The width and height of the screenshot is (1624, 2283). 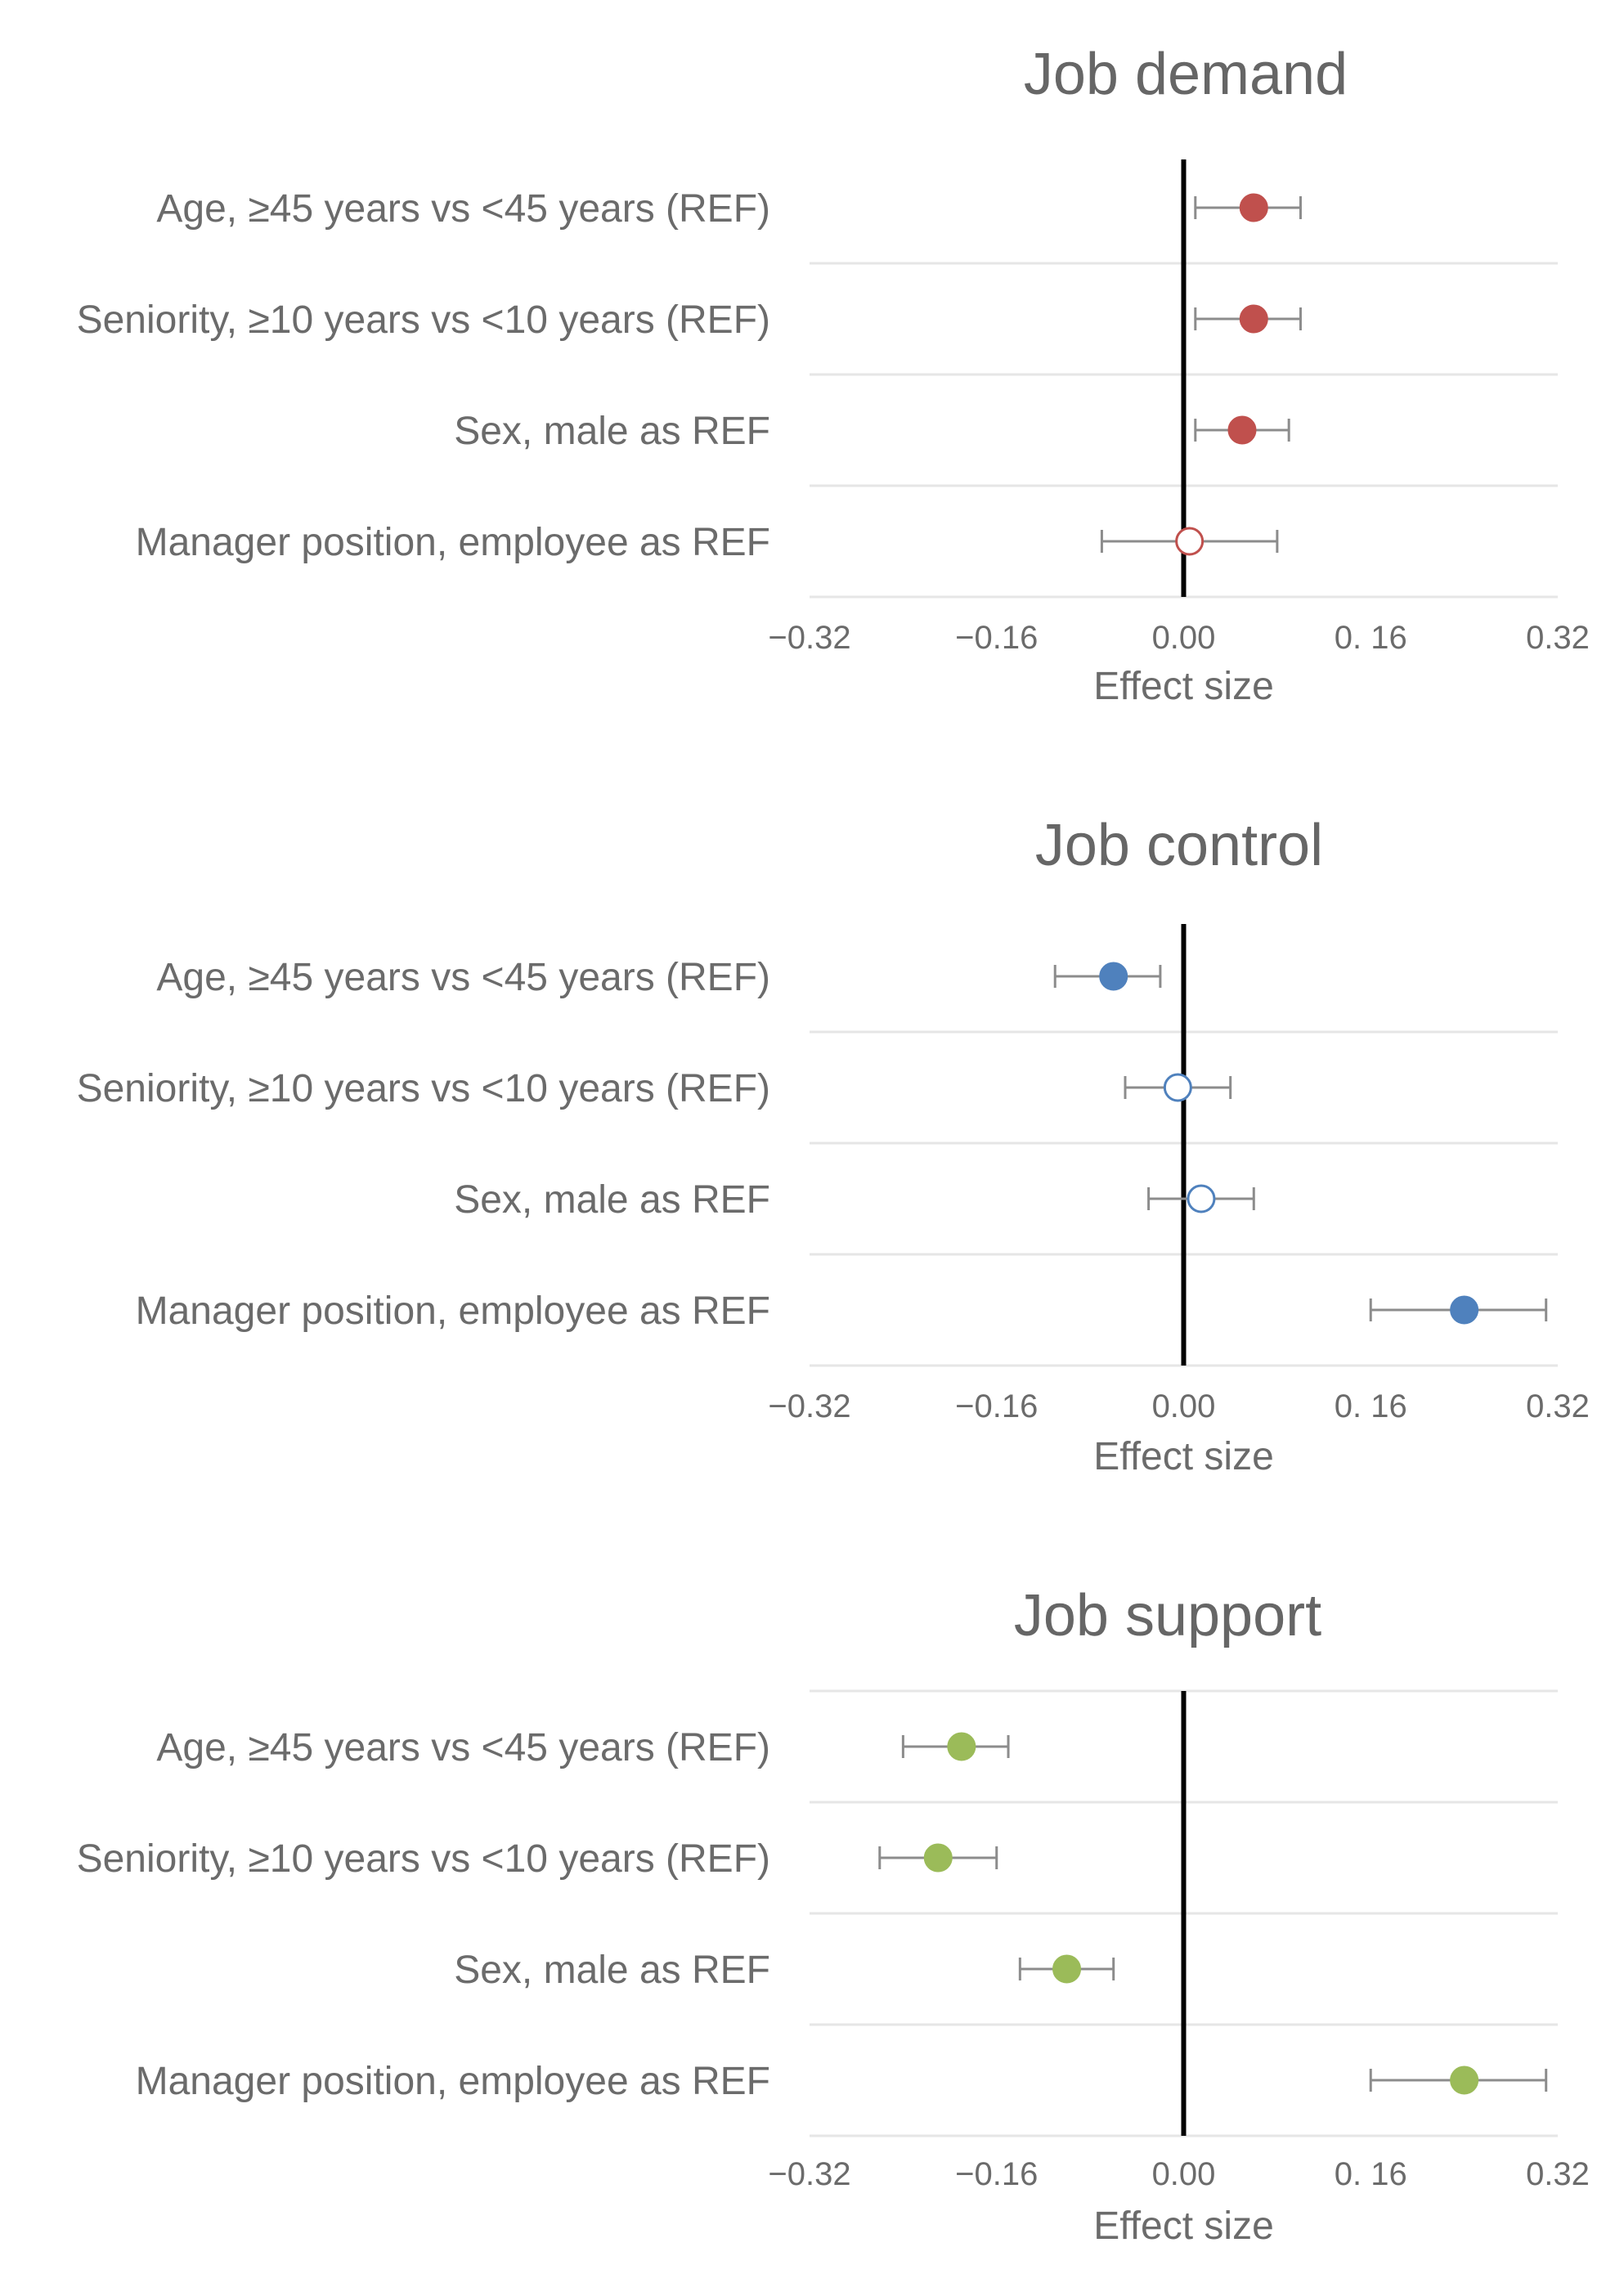 What do you see at coordinates (1186, 74) in the screenshot?
I see `panel-title: Job demand` at bounding box center [1186, 74].